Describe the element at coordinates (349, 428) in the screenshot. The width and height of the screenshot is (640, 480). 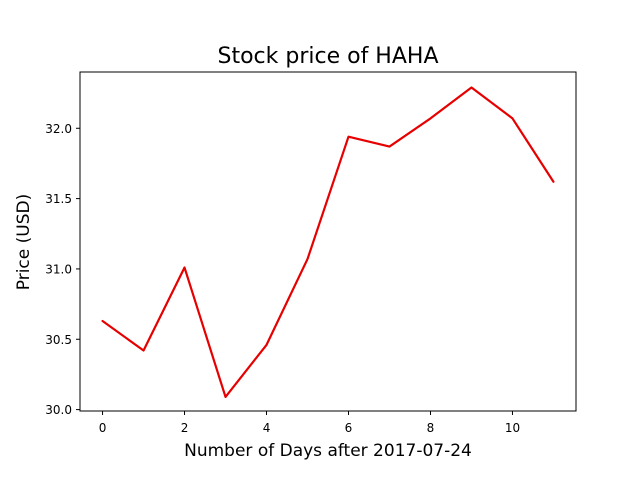
I see `x-tick-label: 6` at that location.